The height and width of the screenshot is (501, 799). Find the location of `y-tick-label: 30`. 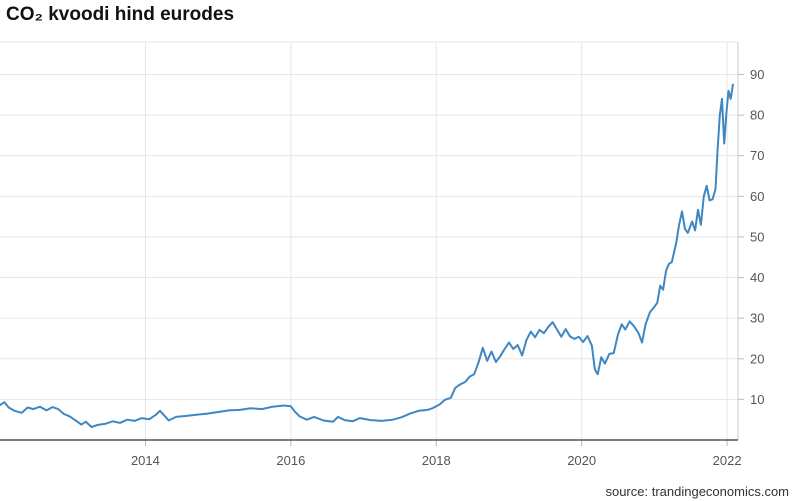

y-tick-label: 30 is located at coordinates (757, 318).